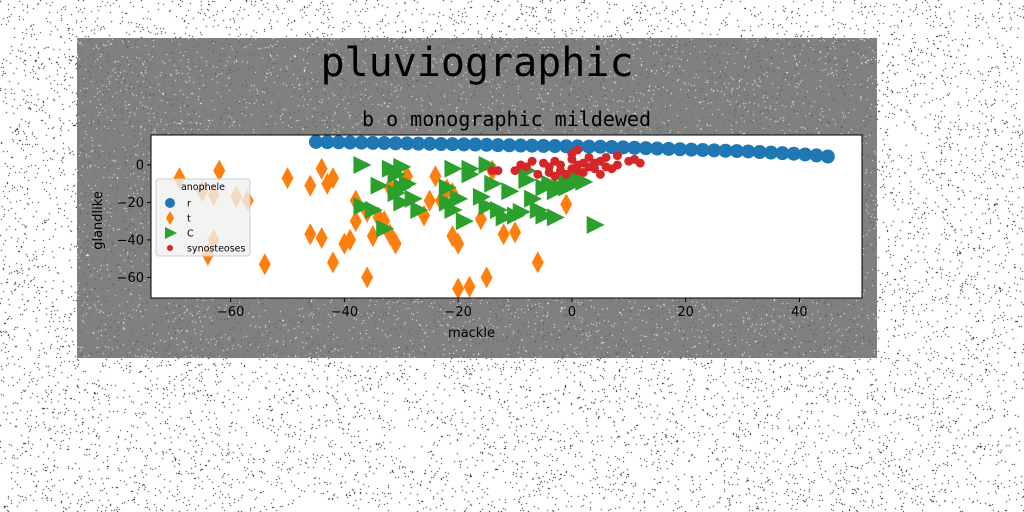 The image size is (1024, 512). I want to click on figure-suptitle: pluviographic, so click(477, 63).